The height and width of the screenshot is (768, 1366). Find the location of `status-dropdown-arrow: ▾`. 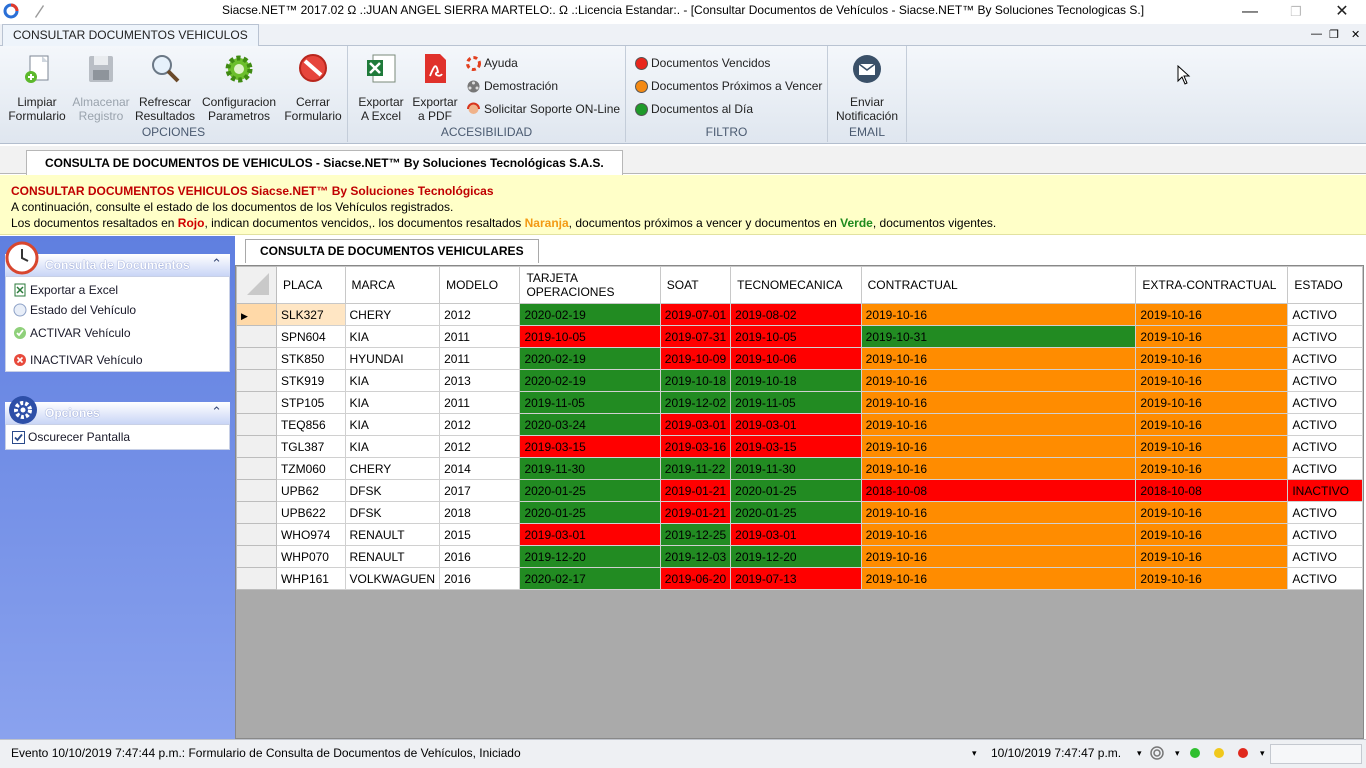

status-dropdown-arrow: ▾ is located at coordinates (974, 753).